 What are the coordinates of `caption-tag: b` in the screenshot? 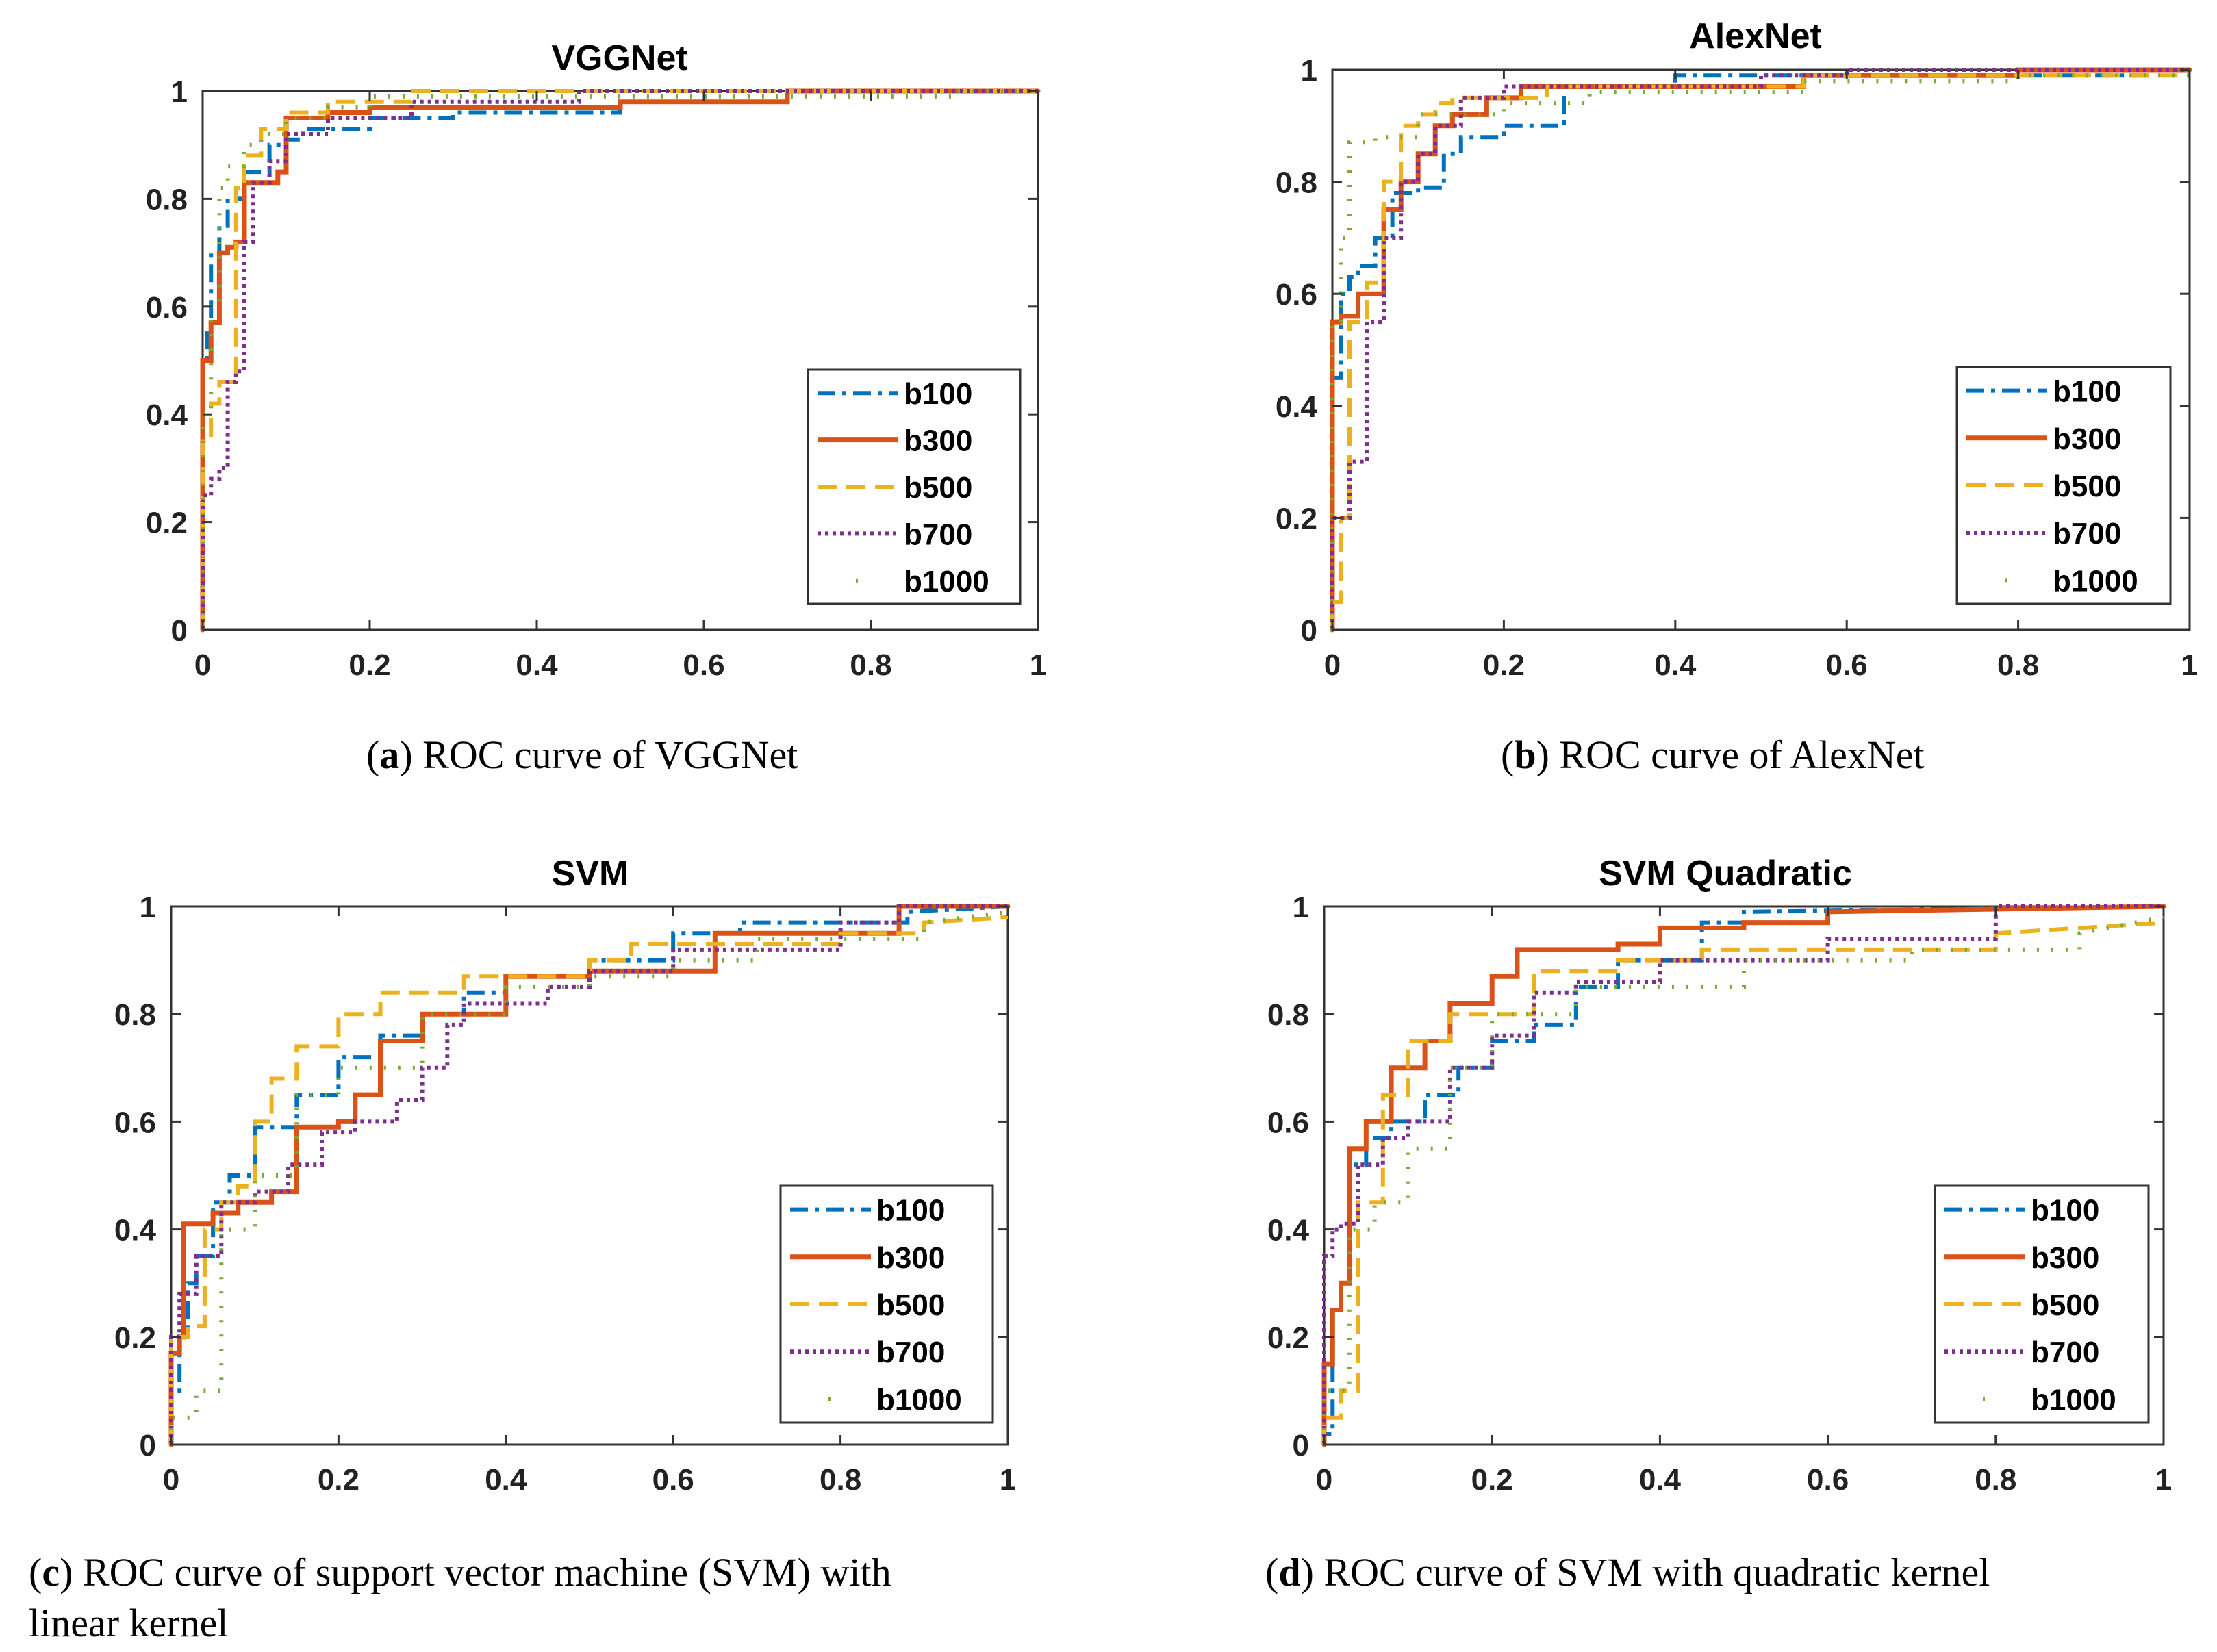 It's located at (1525, 755).